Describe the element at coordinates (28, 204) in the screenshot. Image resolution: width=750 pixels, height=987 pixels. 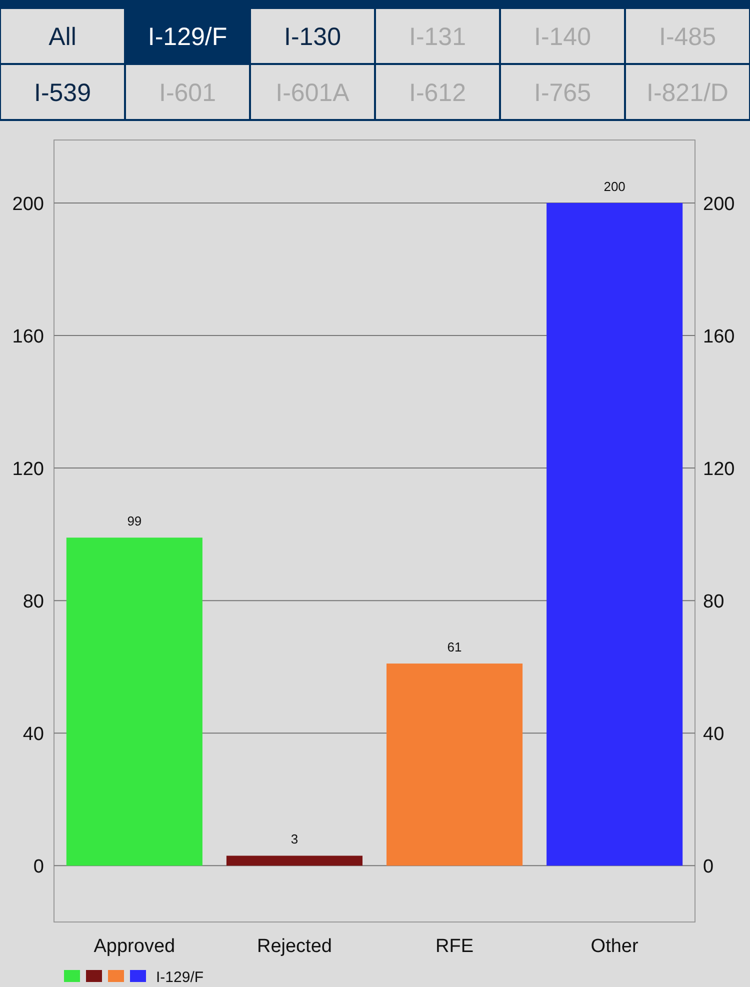
I see `y-tick-label: 200` at that location.